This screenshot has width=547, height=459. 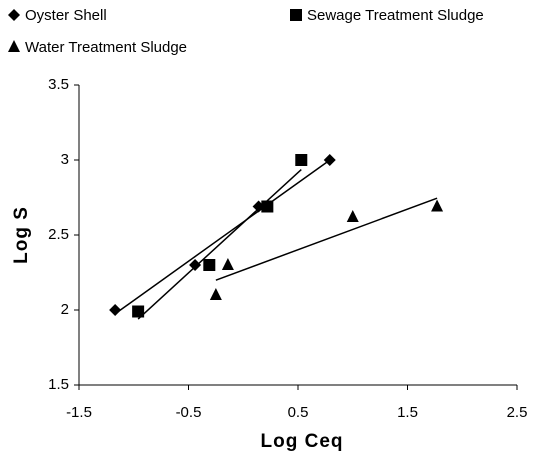 I want to click on x-tick-label: 0.5, so click(x=298, y=412).